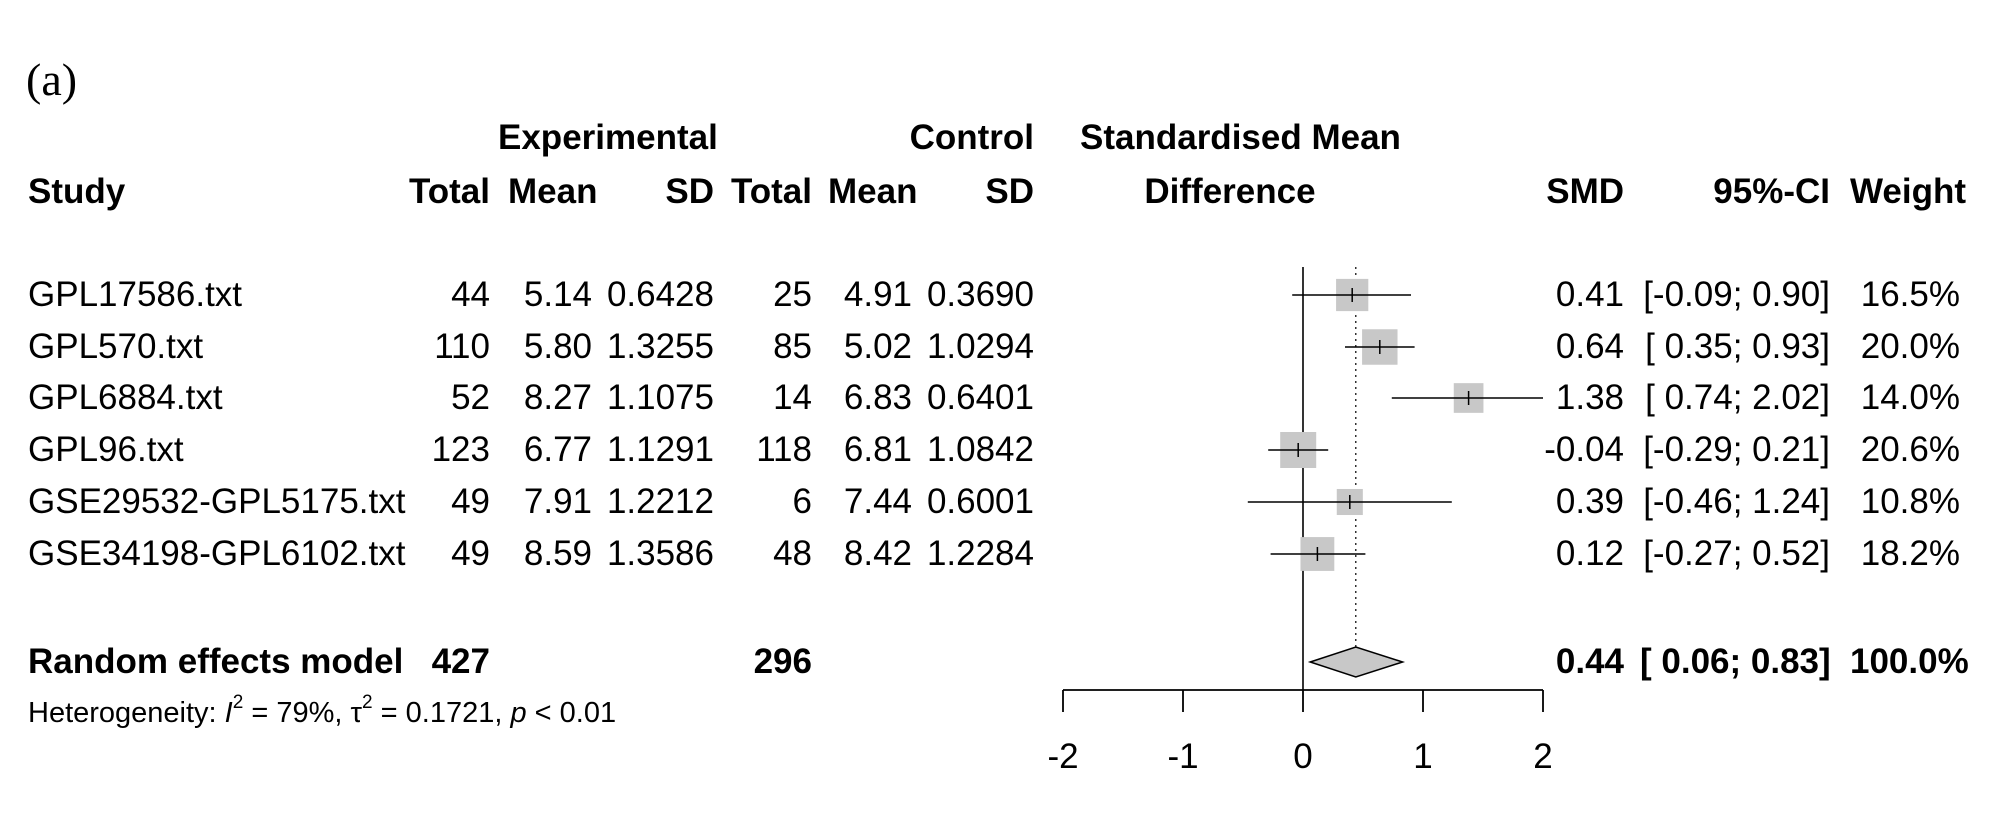  I want to click on header-experimental: Experimental, so click(608, 137).